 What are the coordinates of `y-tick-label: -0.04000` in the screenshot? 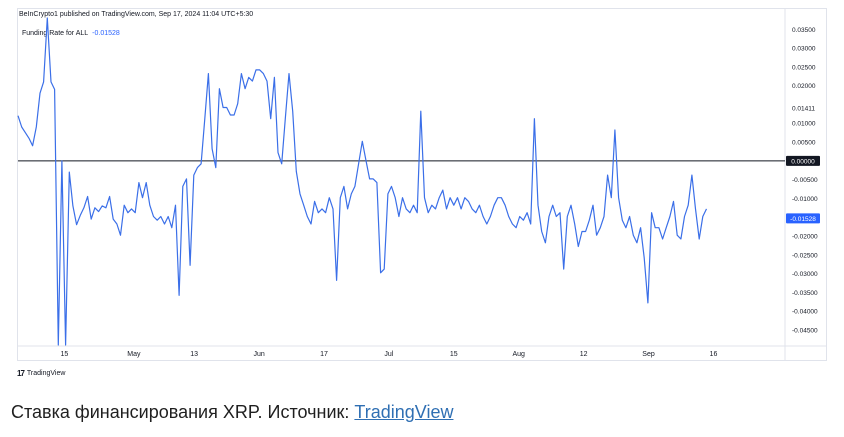 It's located at (805, 312).